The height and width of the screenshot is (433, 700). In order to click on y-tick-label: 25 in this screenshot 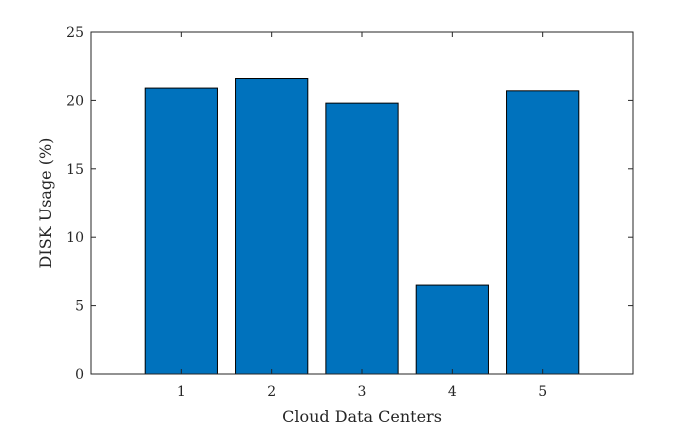, I will do `click(75, 33)`.